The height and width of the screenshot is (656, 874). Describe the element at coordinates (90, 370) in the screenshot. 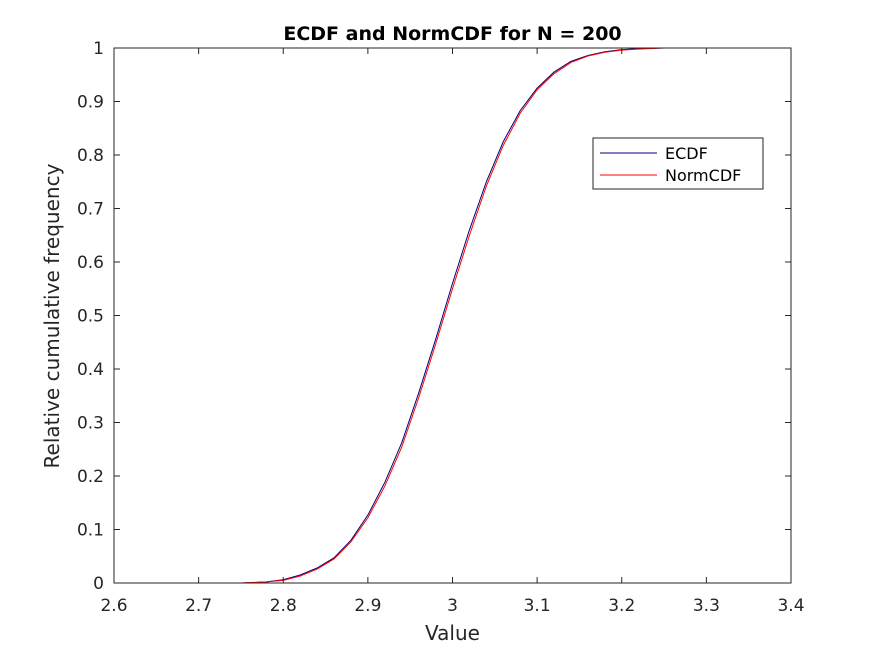

I see `y-tick-label: 0.4` at that location.